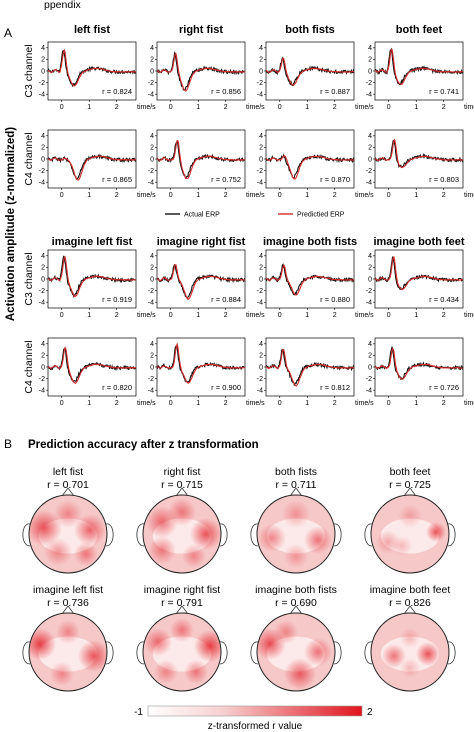 The image size is (474, 732). Describe the element at coordinates (206, 284) in the screenshot. I see `erp-plot: 4 2 0 -2 -4 0 1 2 time/s r = 0.884` at that location.